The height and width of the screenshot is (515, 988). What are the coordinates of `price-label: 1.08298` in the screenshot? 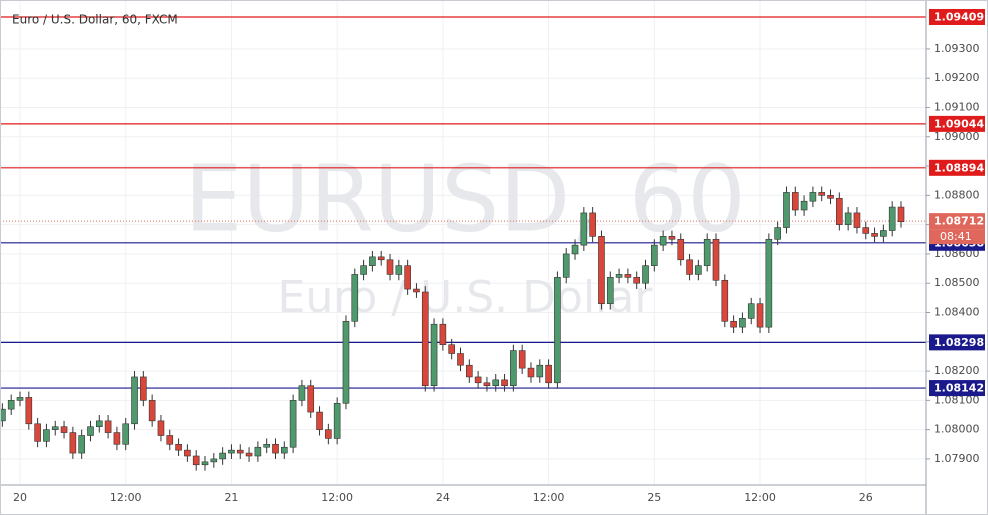 It's located at (959, 342).